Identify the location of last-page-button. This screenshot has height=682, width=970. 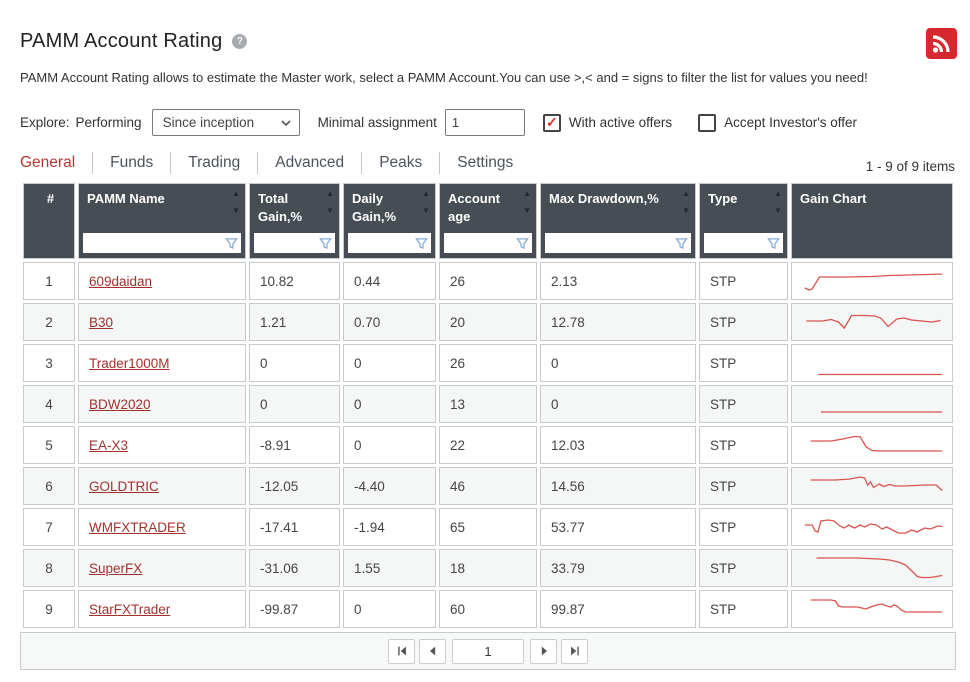
(574, 651).